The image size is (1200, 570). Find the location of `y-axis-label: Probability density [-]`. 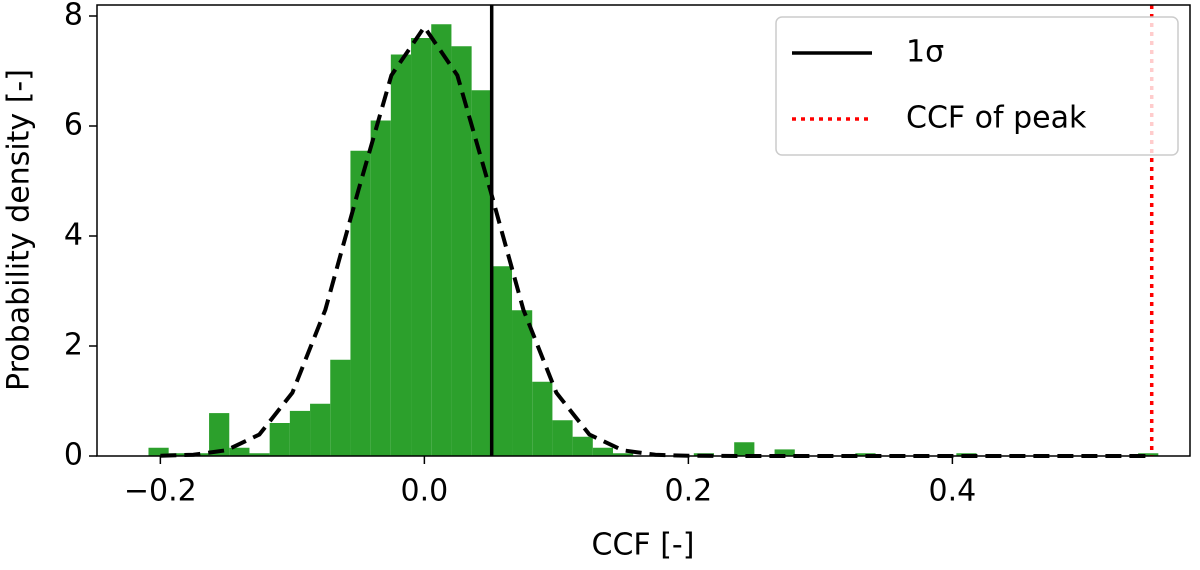

y-axis-label: Probability density [-] is located at coordinates (19, 230).